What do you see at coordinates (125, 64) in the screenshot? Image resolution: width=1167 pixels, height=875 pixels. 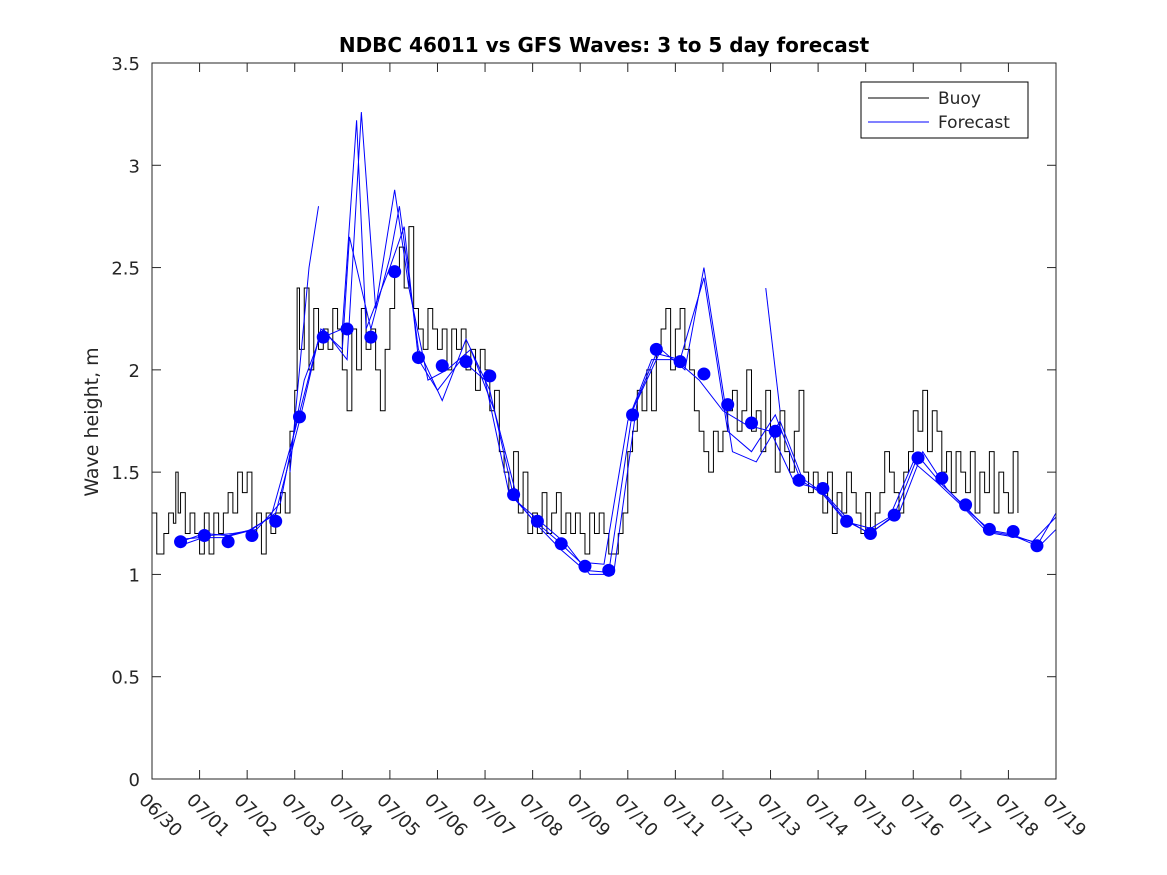 I see `y-tick-label: 3.5` at bounding box center [125, 64].